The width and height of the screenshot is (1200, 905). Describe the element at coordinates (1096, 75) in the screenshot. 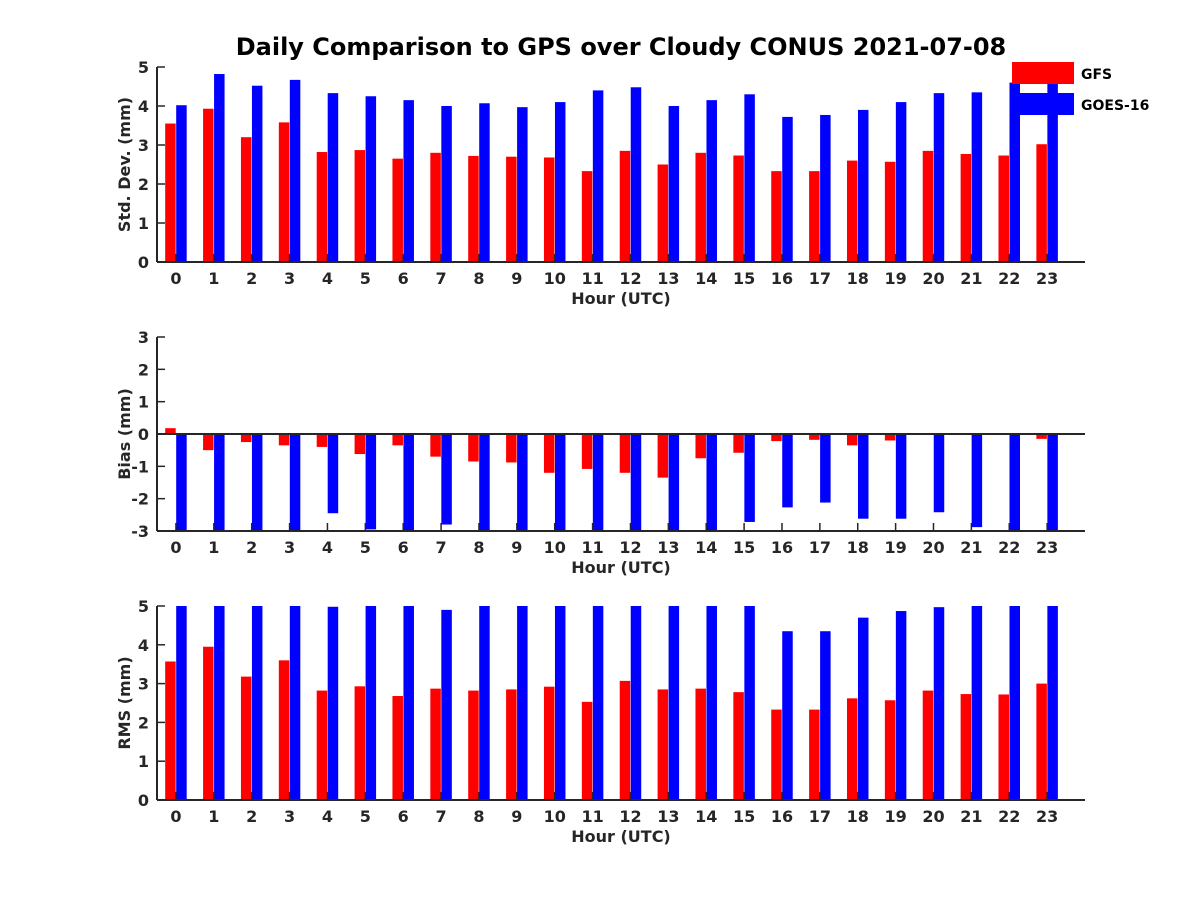

I see `legend-label-gfs: GFS` at that location.